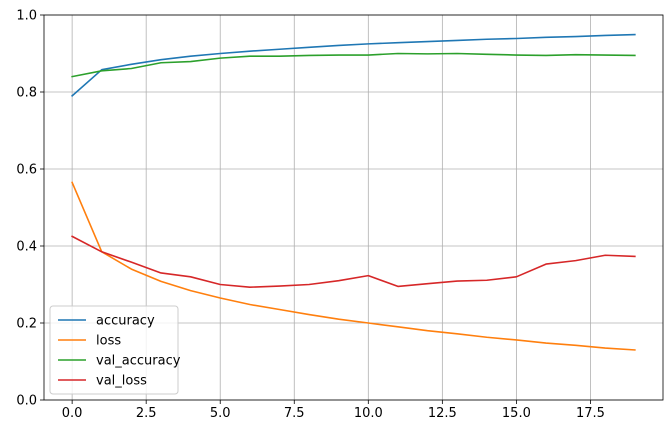 This screenshot has height=434, width=671. What do you see at coordinates (146, 413) in the screenshot?
I see `x-tick-label: 2.5` at bounding box center [146, 413].